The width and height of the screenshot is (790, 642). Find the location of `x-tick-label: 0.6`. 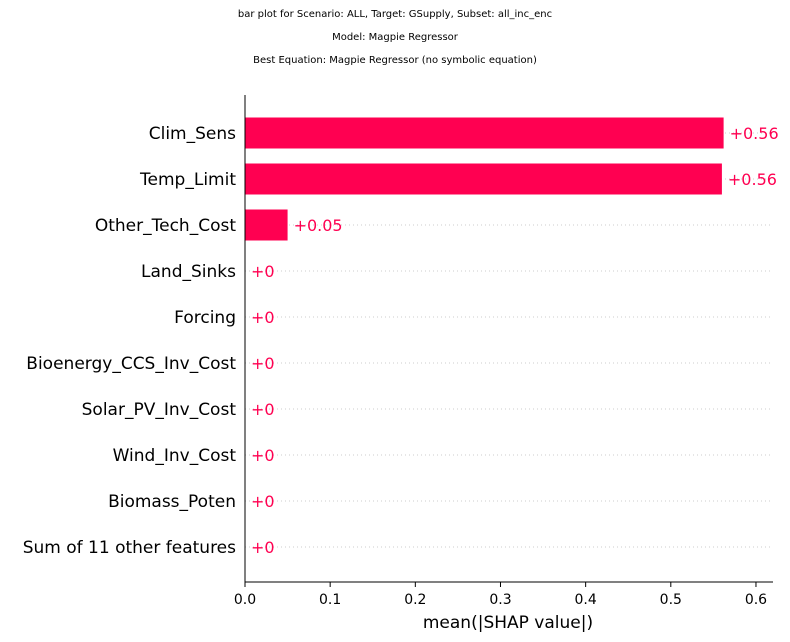

x-tick-label: 0.6 is located at coordinates (756, 600).